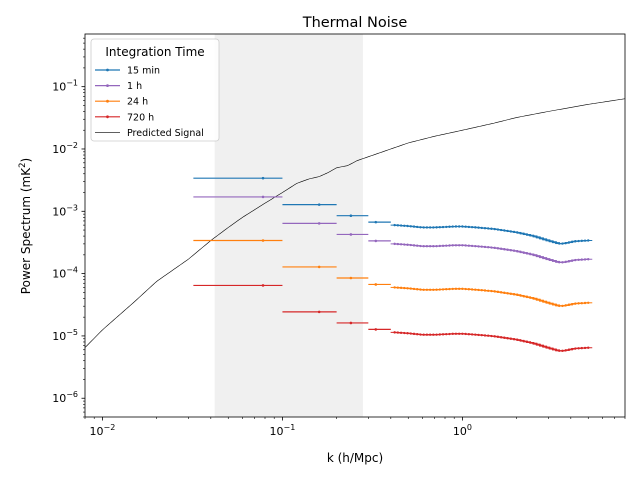 The height and width of the screenshot is (480, 640). Describe the element at coordinates (110, 427) in the screenshot. I see `x-tick-label-exponent: −2` at that location.